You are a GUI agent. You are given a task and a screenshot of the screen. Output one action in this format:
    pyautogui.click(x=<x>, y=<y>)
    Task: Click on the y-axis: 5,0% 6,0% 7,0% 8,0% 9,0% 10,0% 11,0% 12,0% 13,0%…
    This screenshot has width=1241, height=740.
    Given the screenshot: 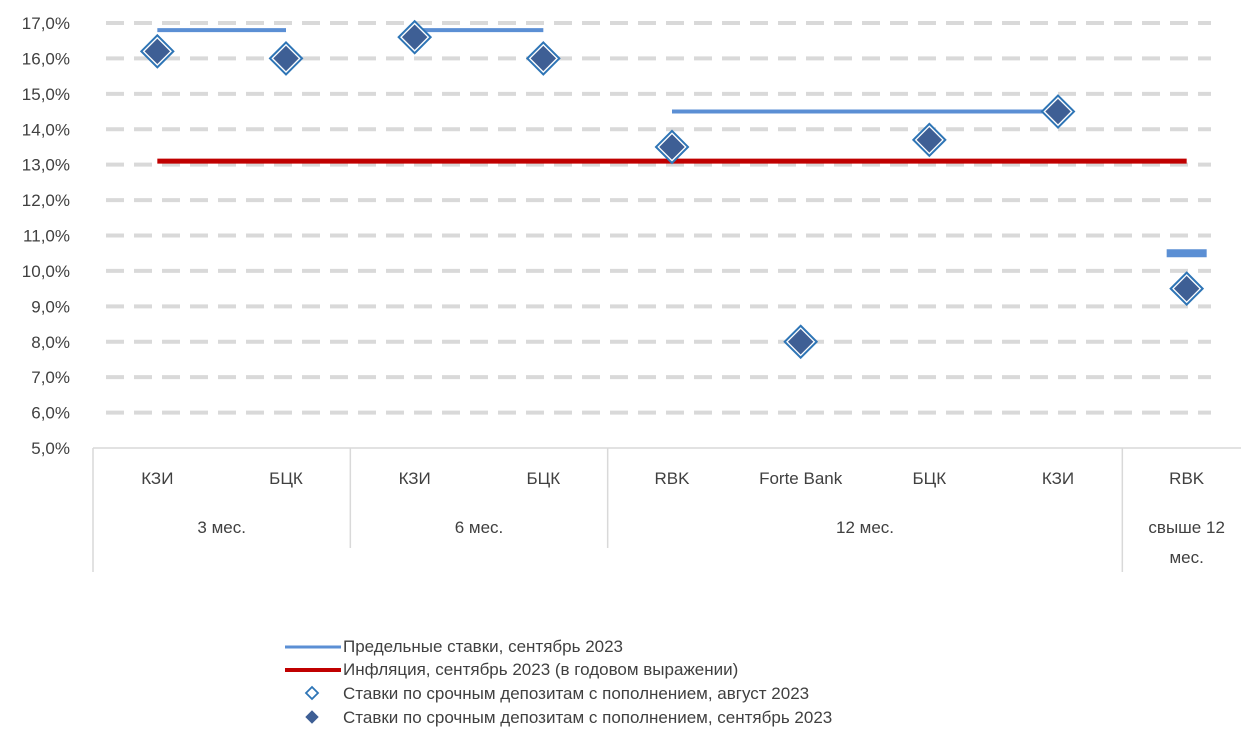 What is the action you would take?
    pyautogui.click(x=46, y=236)
    